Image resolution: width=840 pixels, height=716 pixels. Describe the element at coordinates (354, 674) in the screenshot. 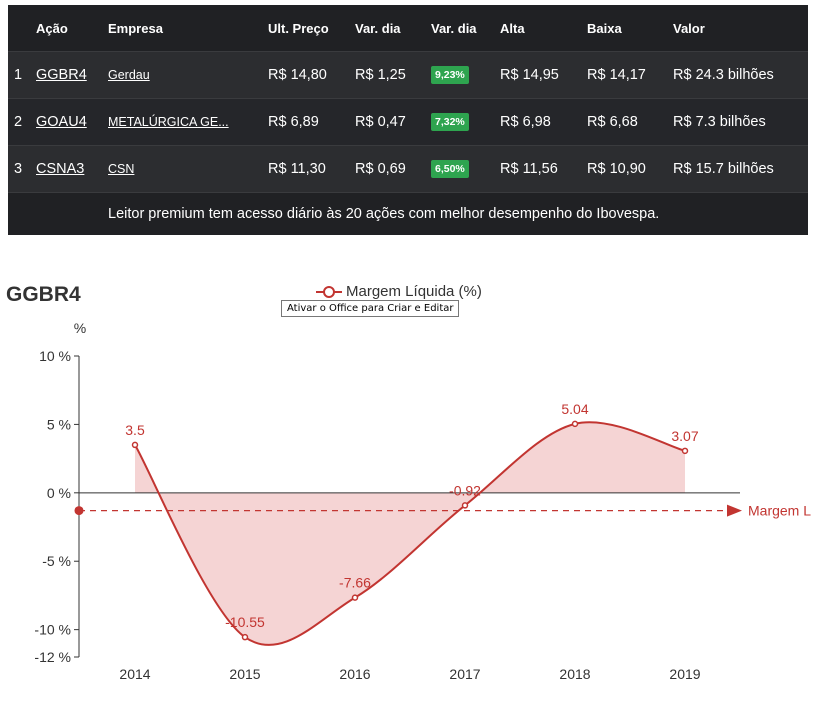

I see `x-tick-label: 2016` at that location.